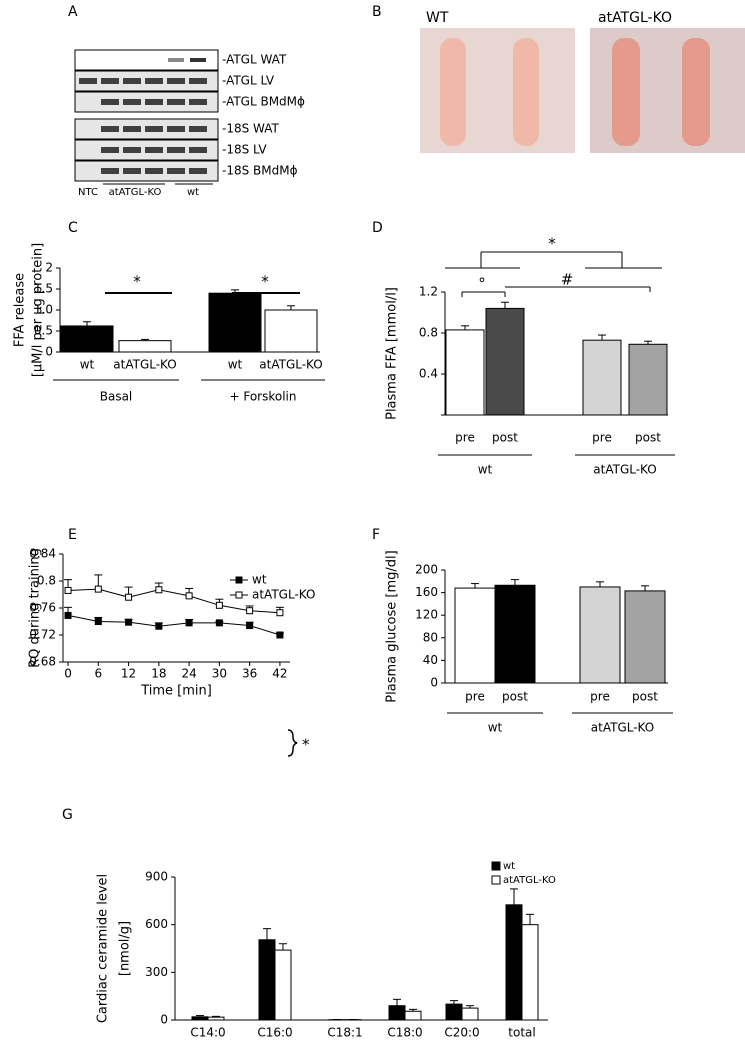 The height and width of the screenshot is (1040, 745). Describe the element at coordinates (42, 635) in the screenshot. I see `y-tick-label: 0.72` at that location.